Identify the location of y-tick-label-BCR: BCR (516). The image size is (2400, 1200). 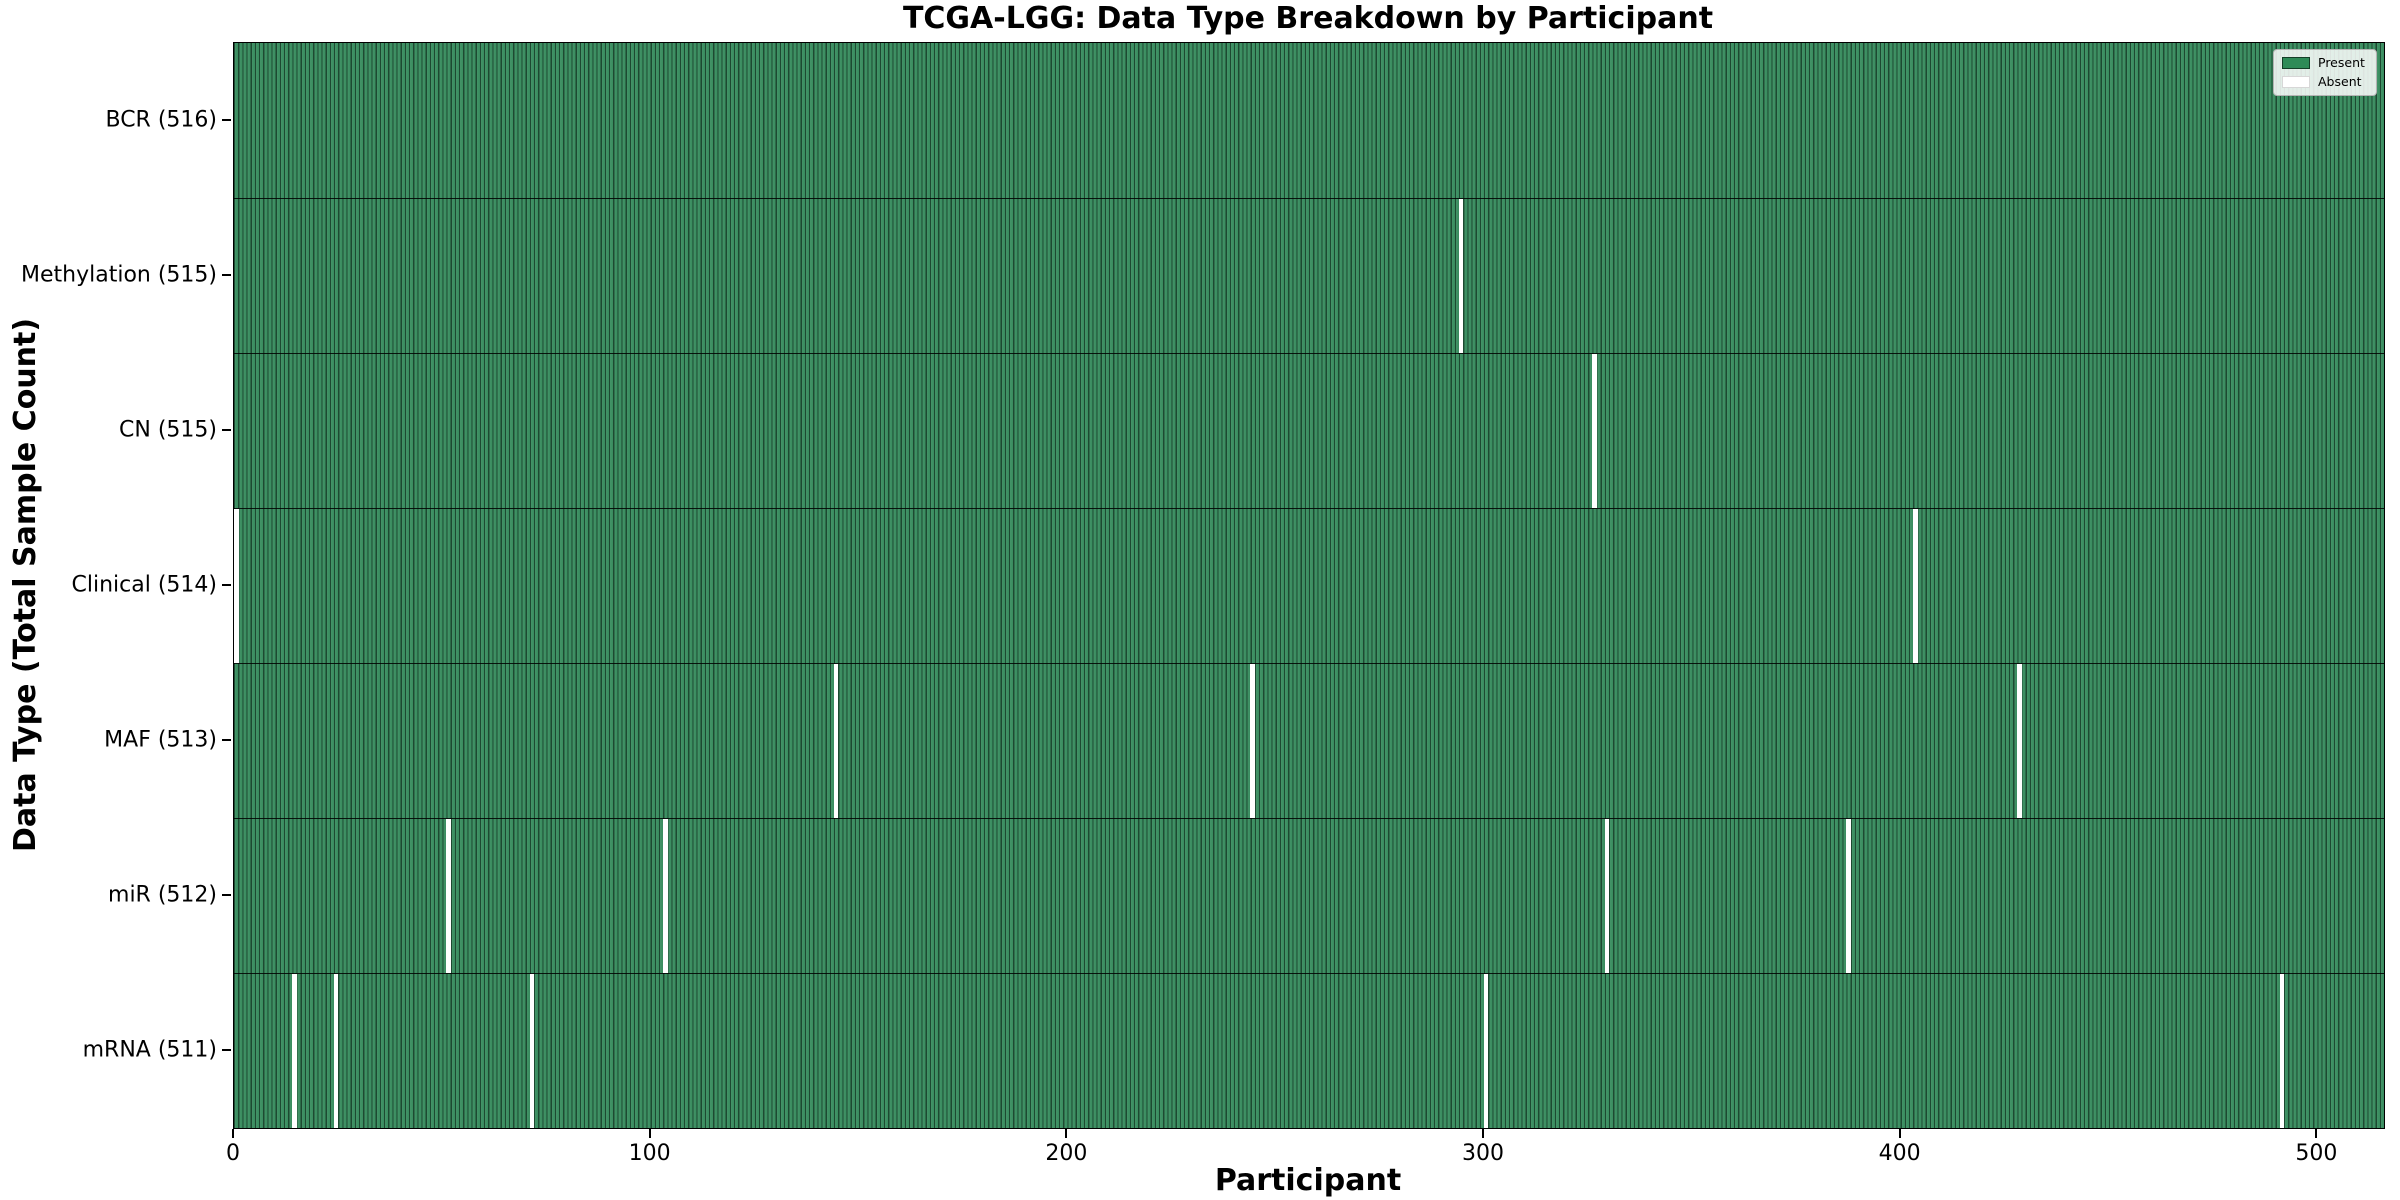
(161, 119).